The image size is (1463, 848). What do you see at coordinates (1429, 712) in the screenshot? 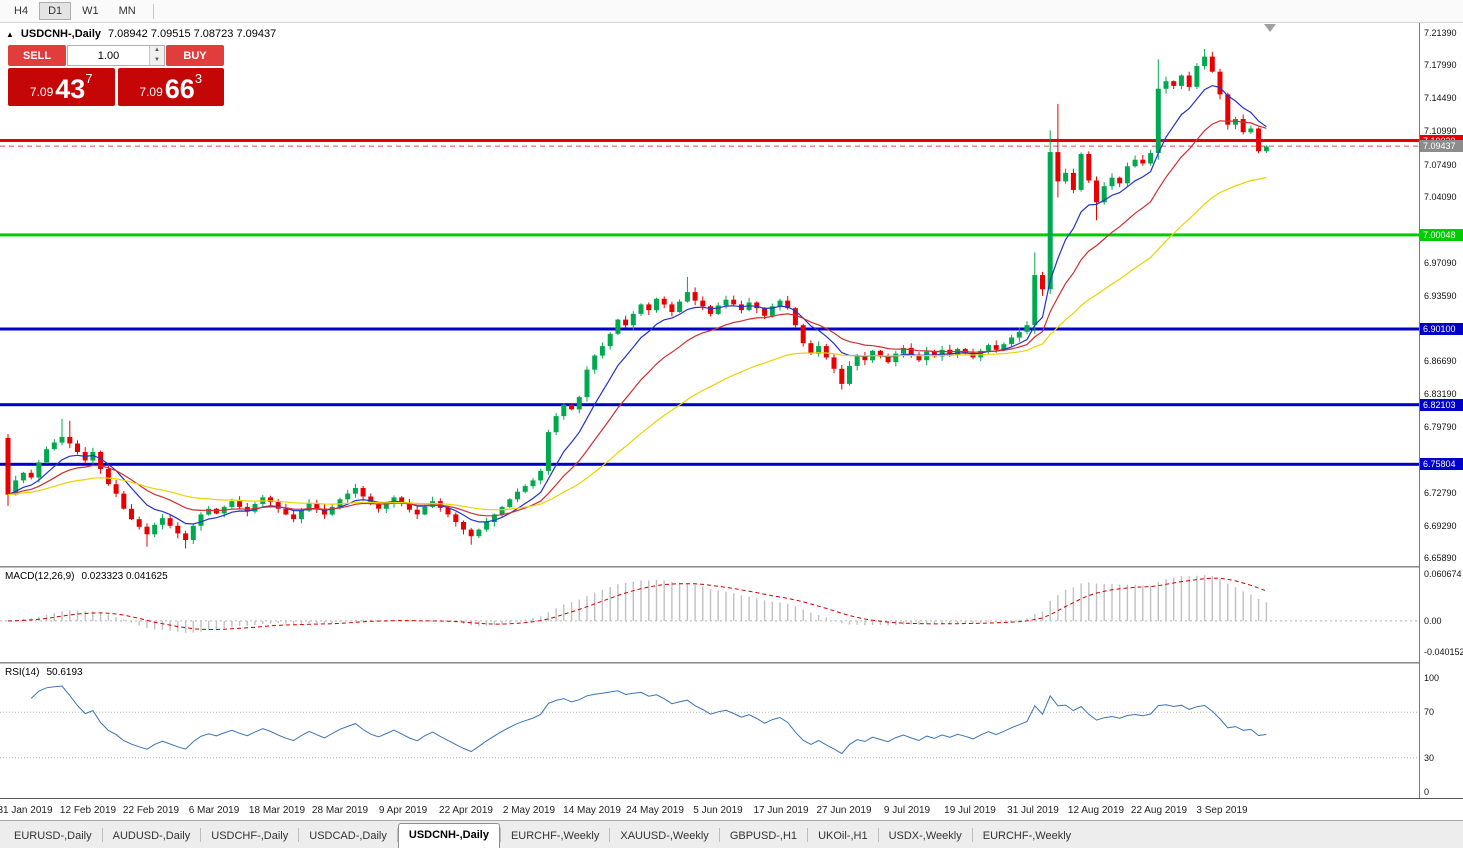
I see `rsi-axis-tick: 70` at bounding box center [1429, 712].